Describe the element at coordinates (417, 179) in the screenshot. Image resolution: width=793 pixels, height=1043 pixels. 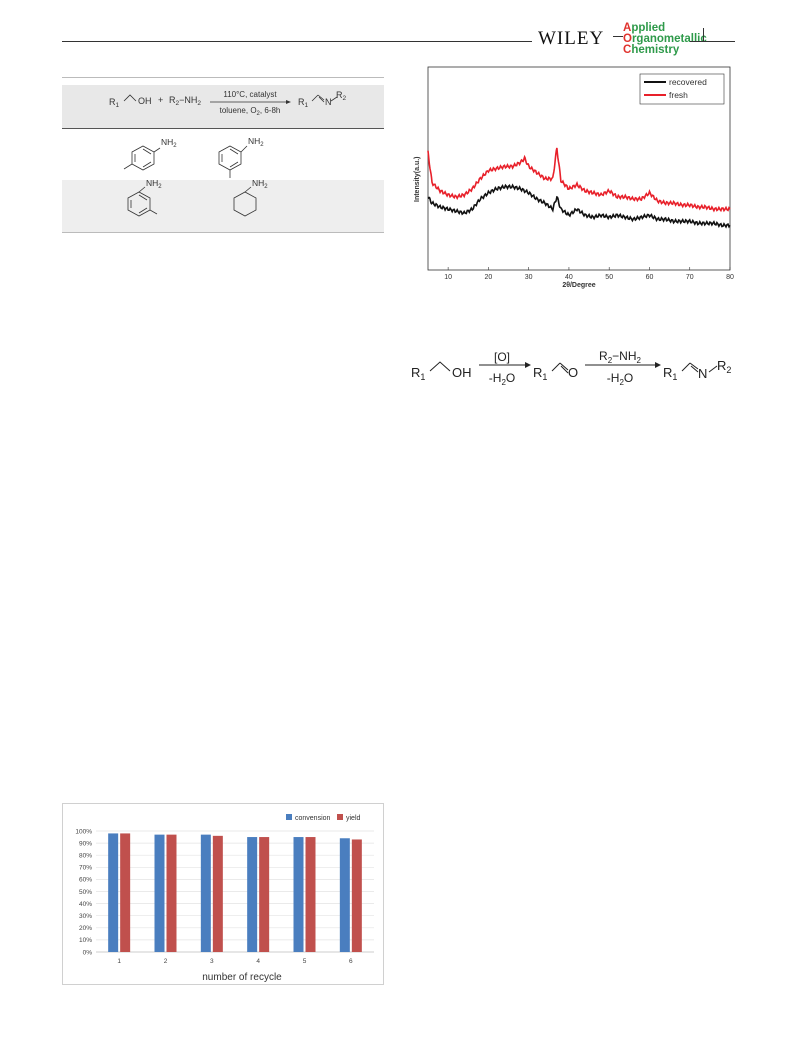
I see `xrd-y-label: Intensity(a.u.)` at that location.